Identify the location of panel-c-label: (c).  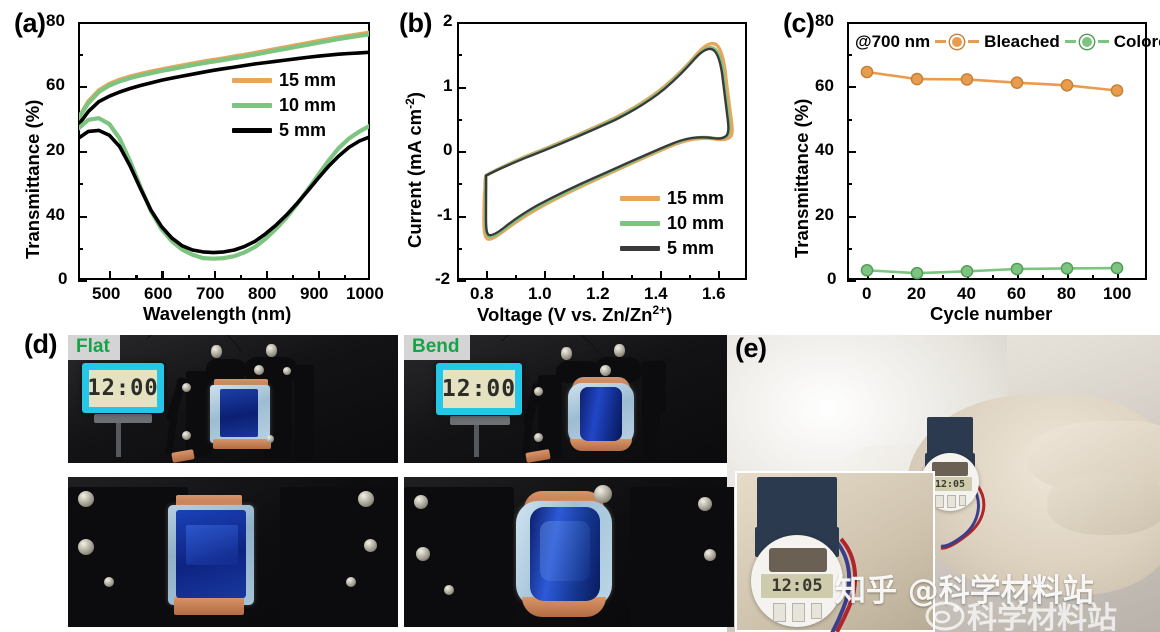
(799, 23).